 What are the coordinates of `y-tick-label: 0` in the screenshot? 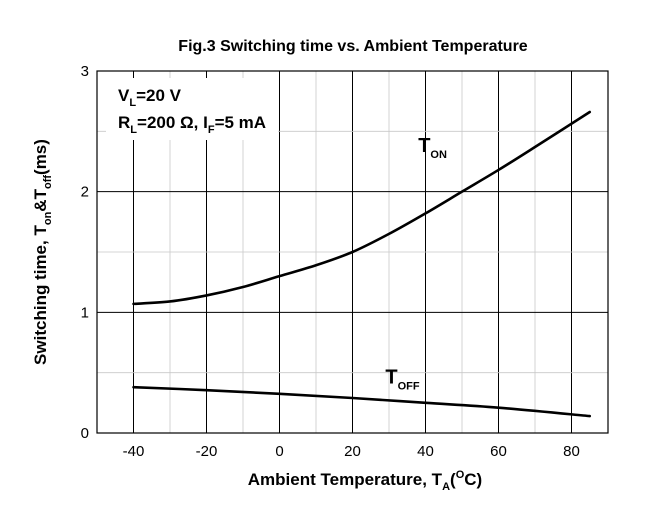 It's located at (85, 433).